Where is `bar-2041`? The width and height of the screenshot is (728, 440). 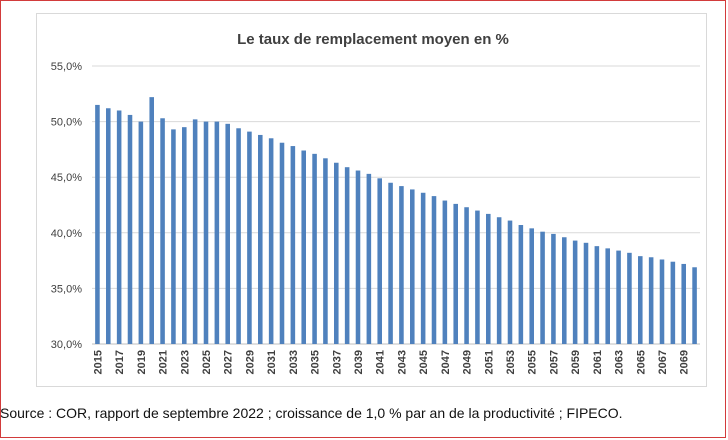
bar-2041 is located at coordinates (379, 261).